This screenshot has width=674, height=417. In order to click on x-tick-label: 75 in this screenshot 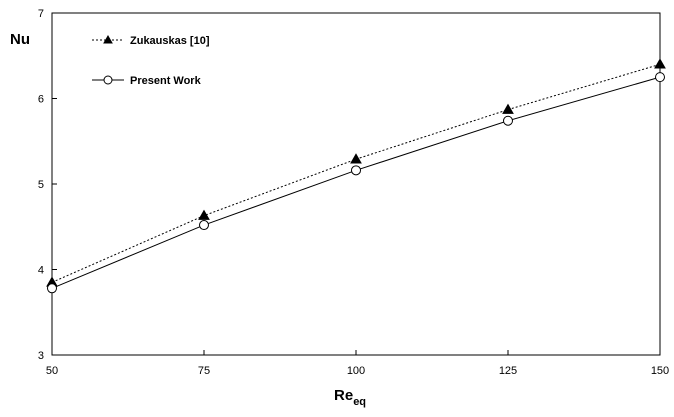, I will do `click(204, 371)`.